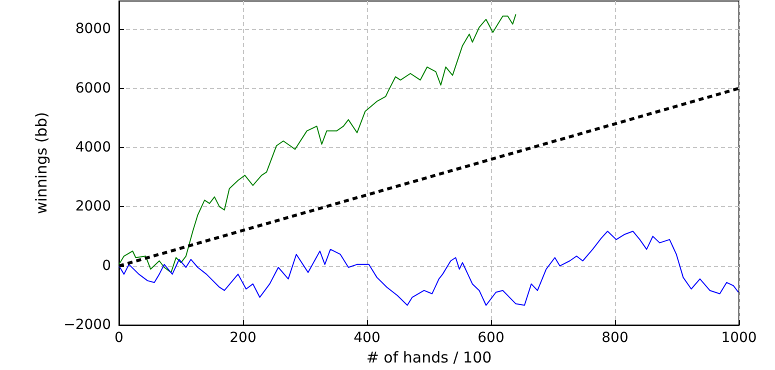 This screenshot has width=775, height=370. What do you see at coordinates (93, 206) in the screenshot?
I see `y-tick-label: 2000` at bounding box center [93, 206].